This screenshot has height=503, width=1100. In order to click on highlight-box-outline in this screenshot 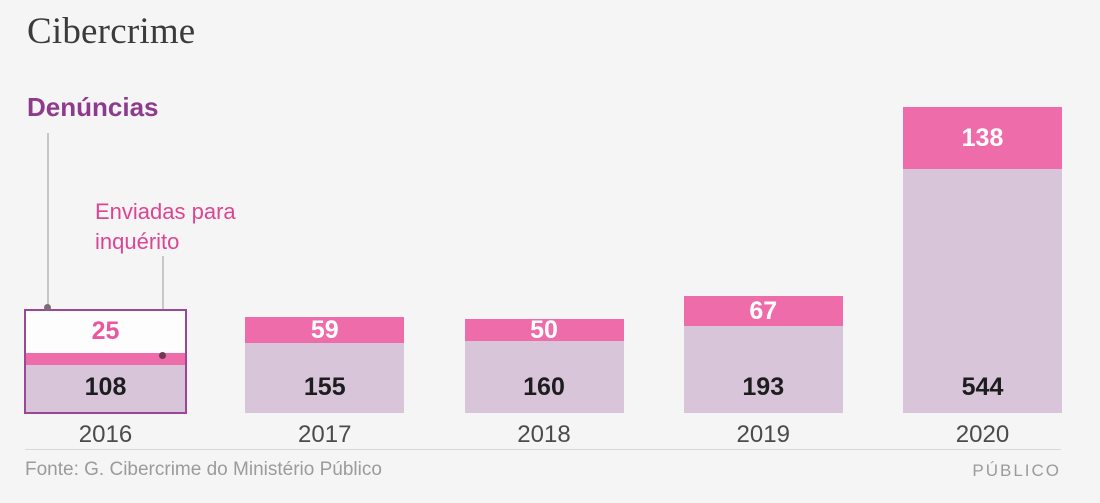, I will do `click(105, 361)`.